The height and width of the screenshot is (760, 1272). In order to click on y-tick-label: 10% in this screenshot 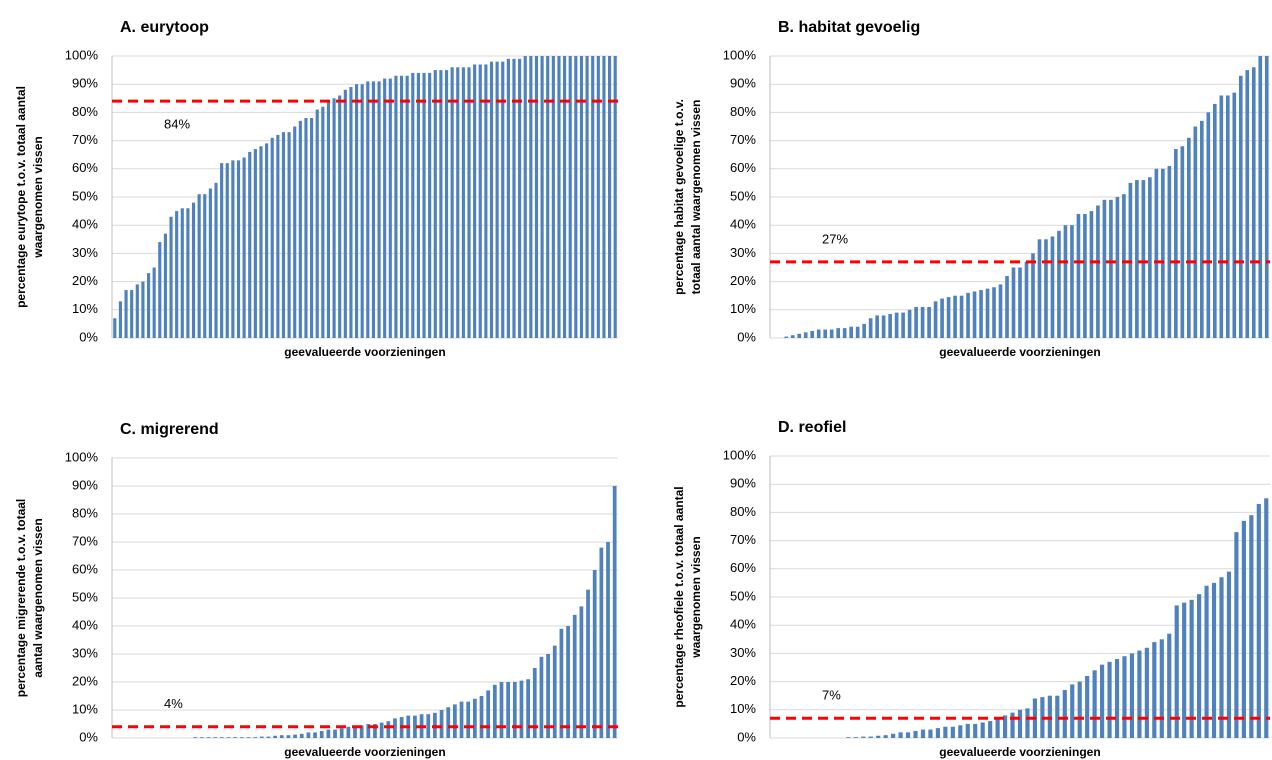, I will do `click(743, 308)`.